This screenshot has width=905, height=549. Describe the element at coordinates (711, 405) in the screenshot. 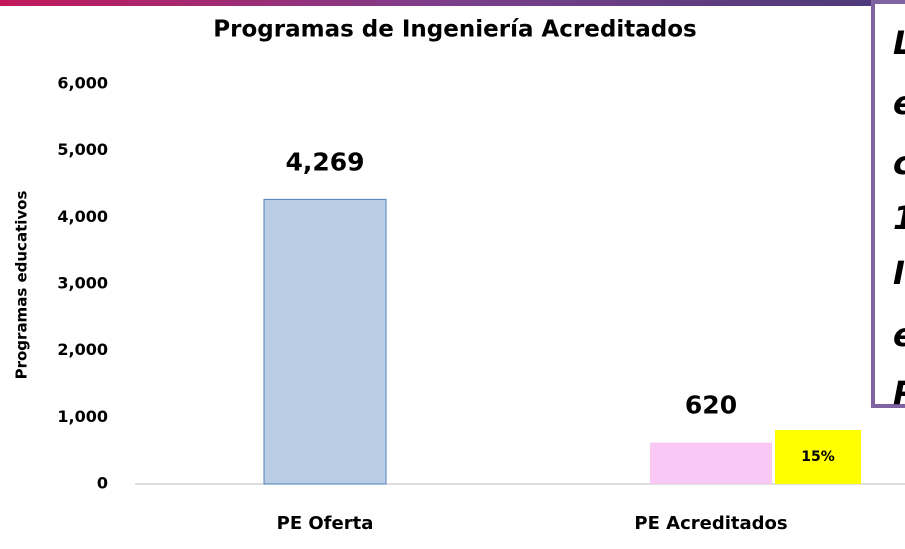

I see `value-label: 620` at that location.